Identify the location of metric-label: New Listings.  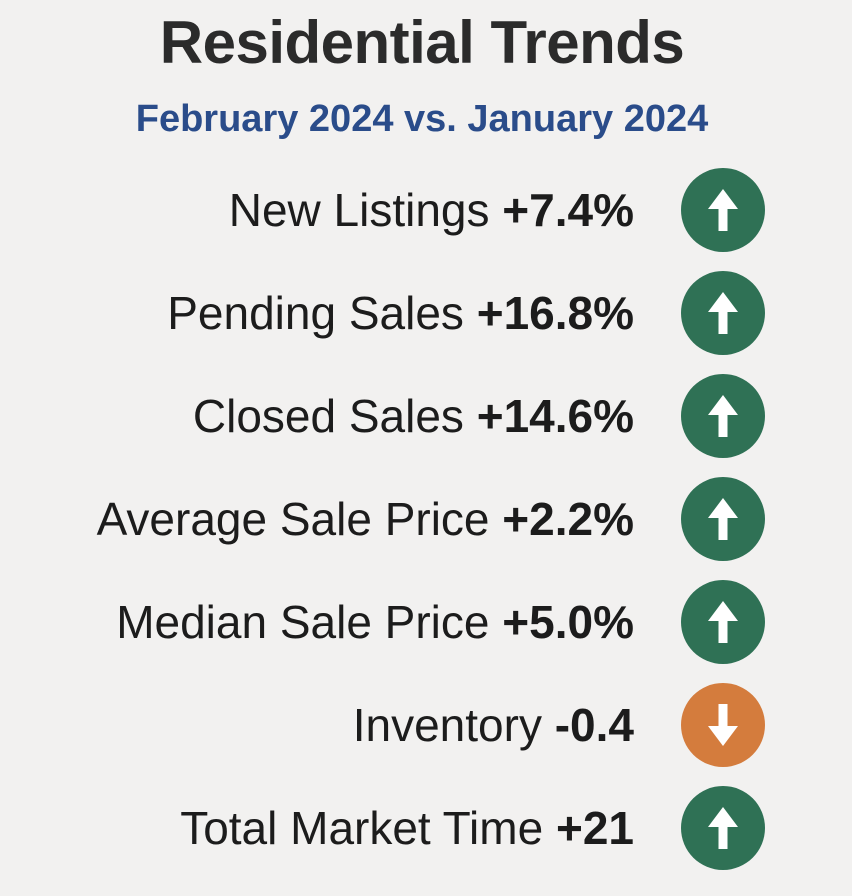
(359, 210).